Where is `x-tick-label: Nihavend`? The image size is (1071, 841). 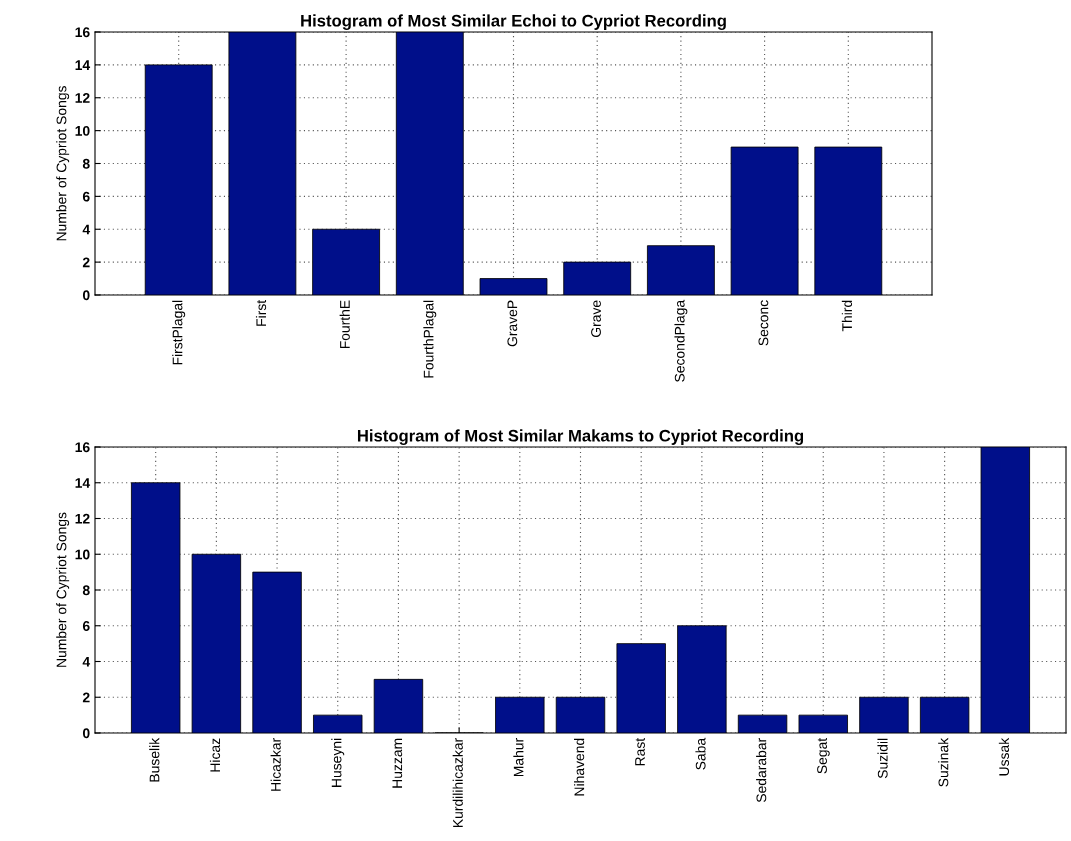 x-tick-label: Nihavend is located at coordinates (579, 767).